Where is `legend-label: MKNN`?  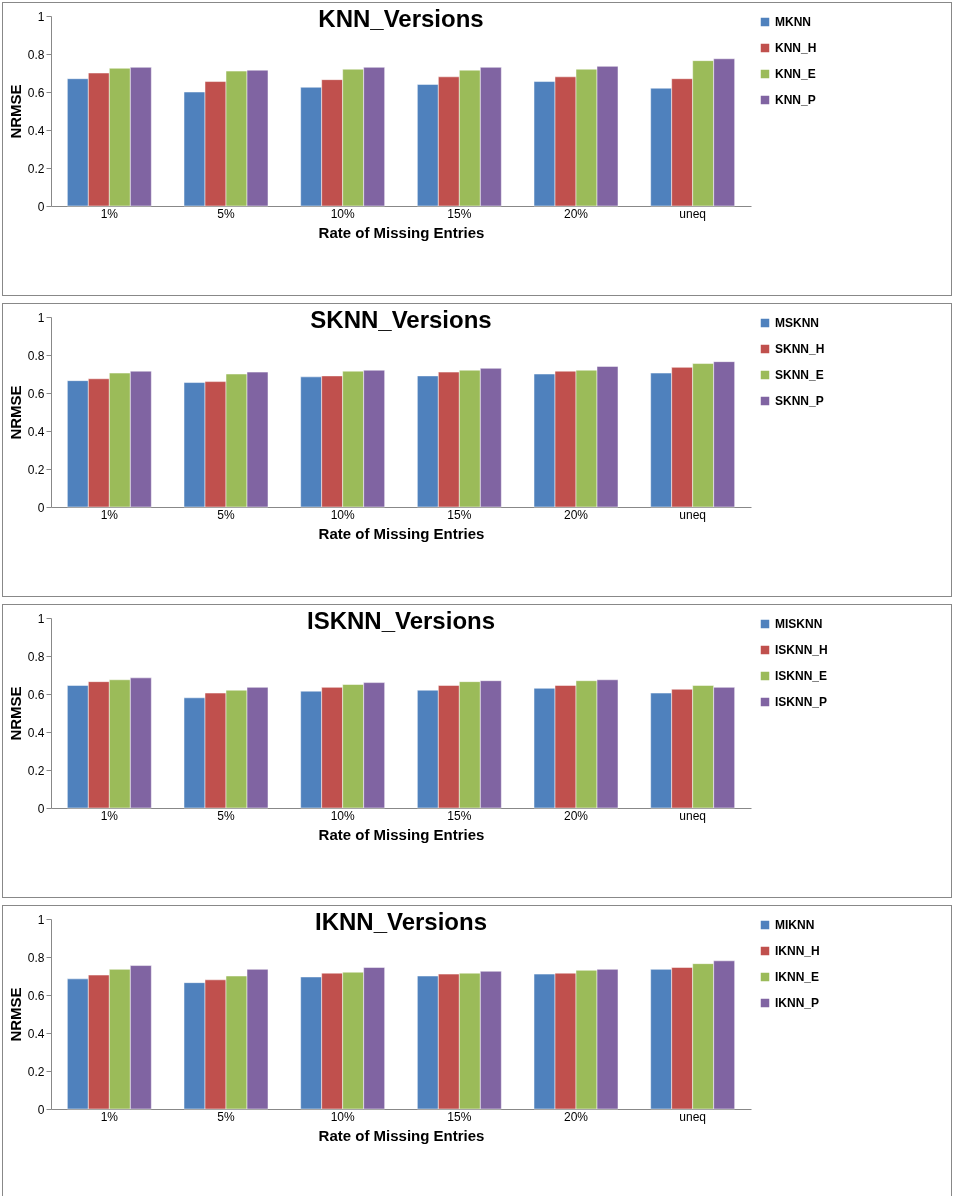
legend-label: MKNN is located at coordinates (793, 22).